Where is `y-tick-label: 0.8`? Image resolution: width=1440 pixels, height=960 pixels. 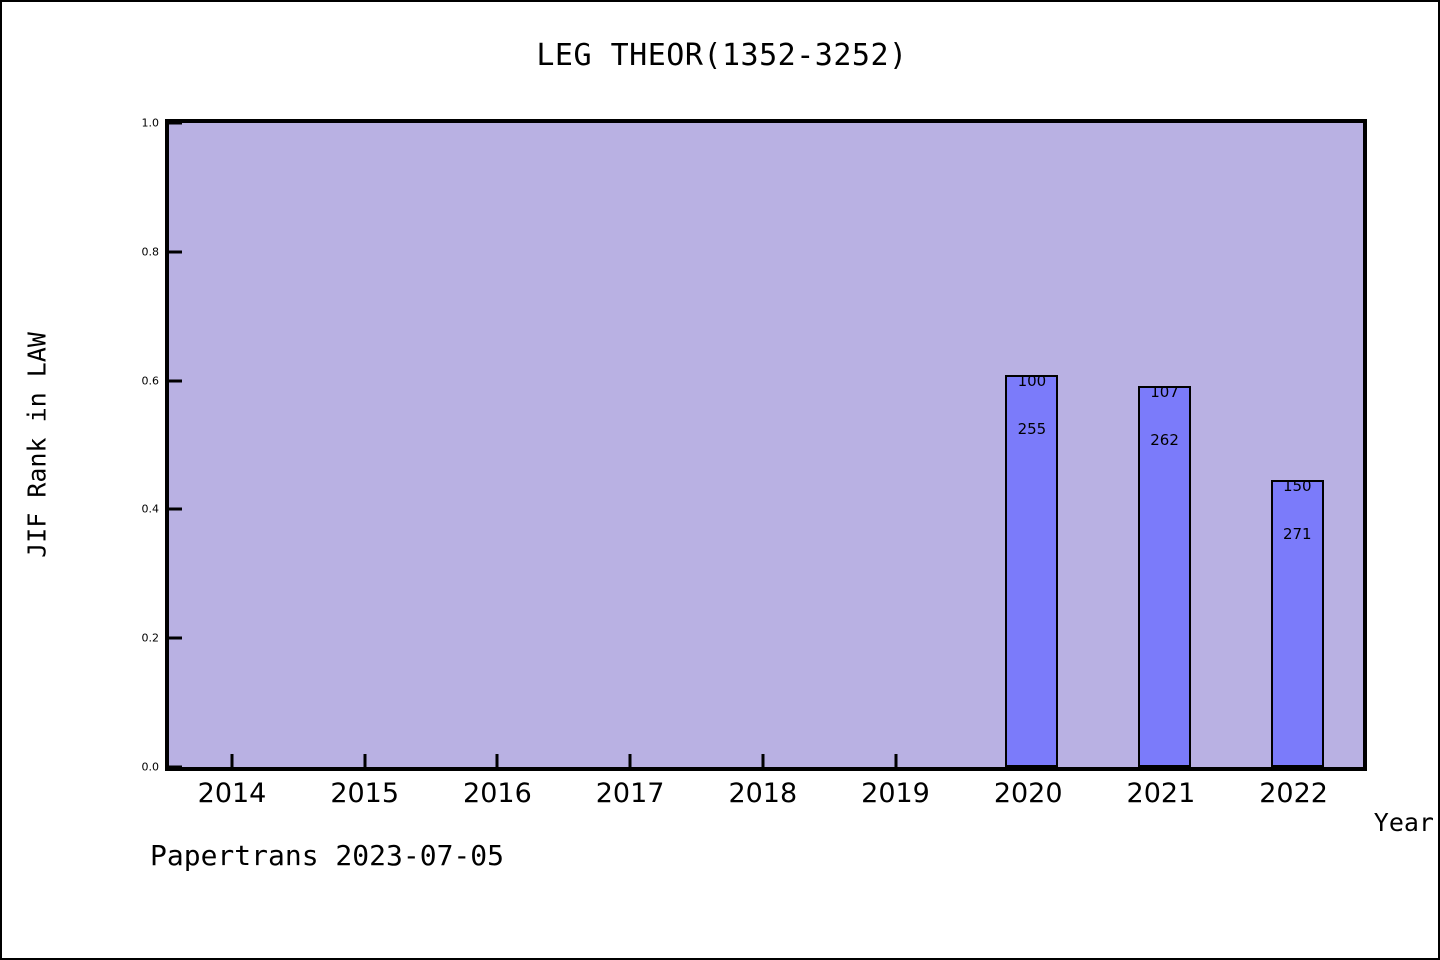 y-tick-label: 0.8 is located at coordinates (150, 252).